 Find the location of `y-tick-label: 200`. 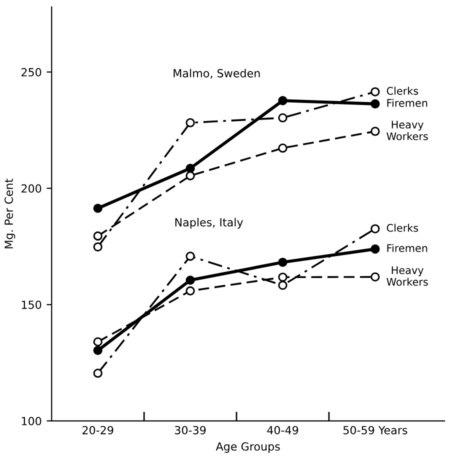

y-tick-label: 200 is located at coordinates (32, 188).